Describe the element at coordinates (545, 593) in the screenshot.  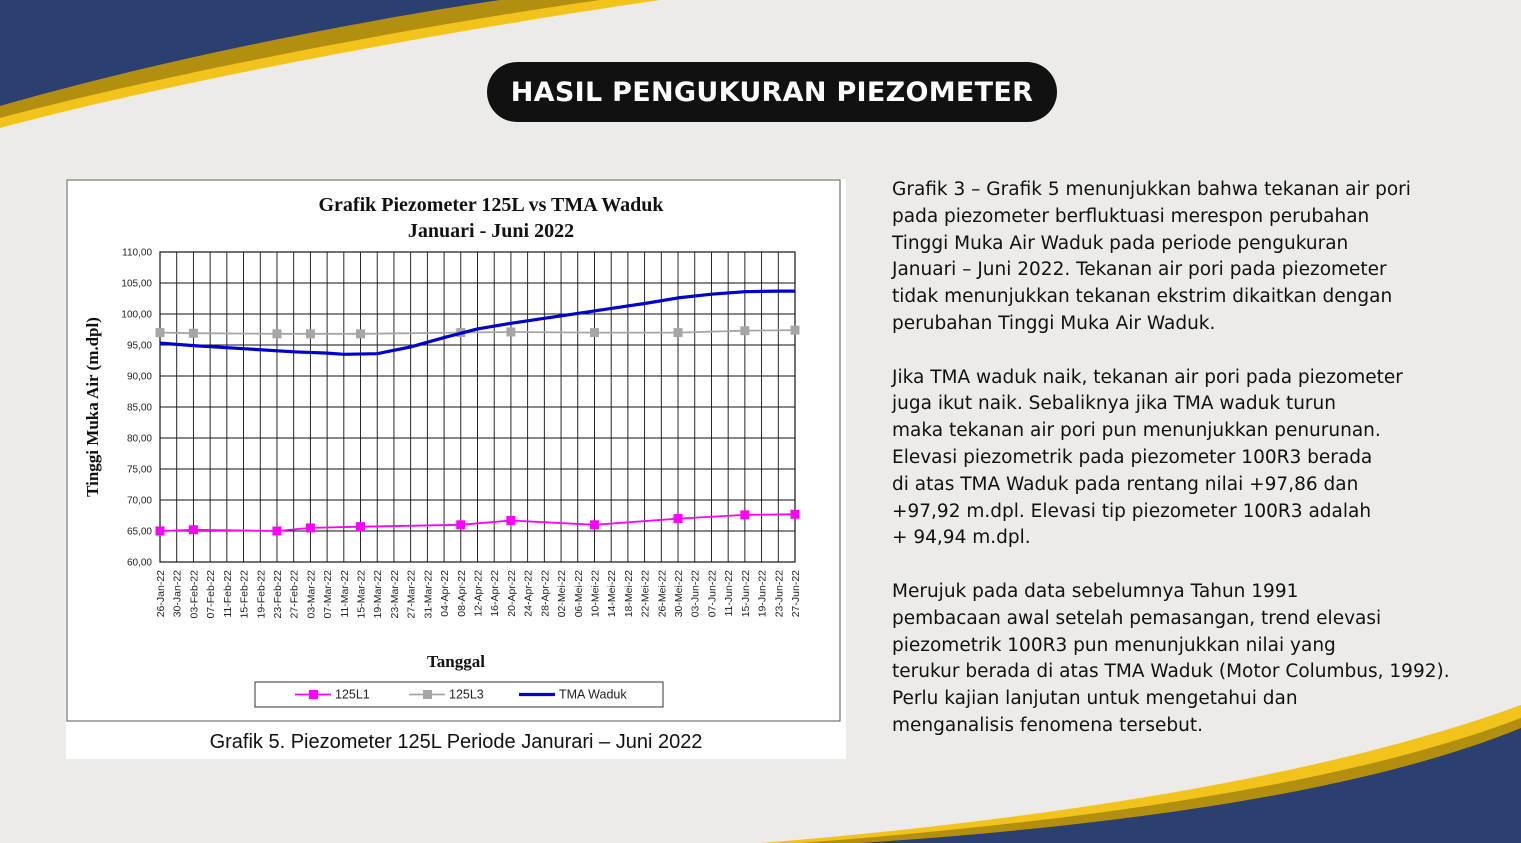
I see `x-tick-label: 28-Apr-22` at that location.